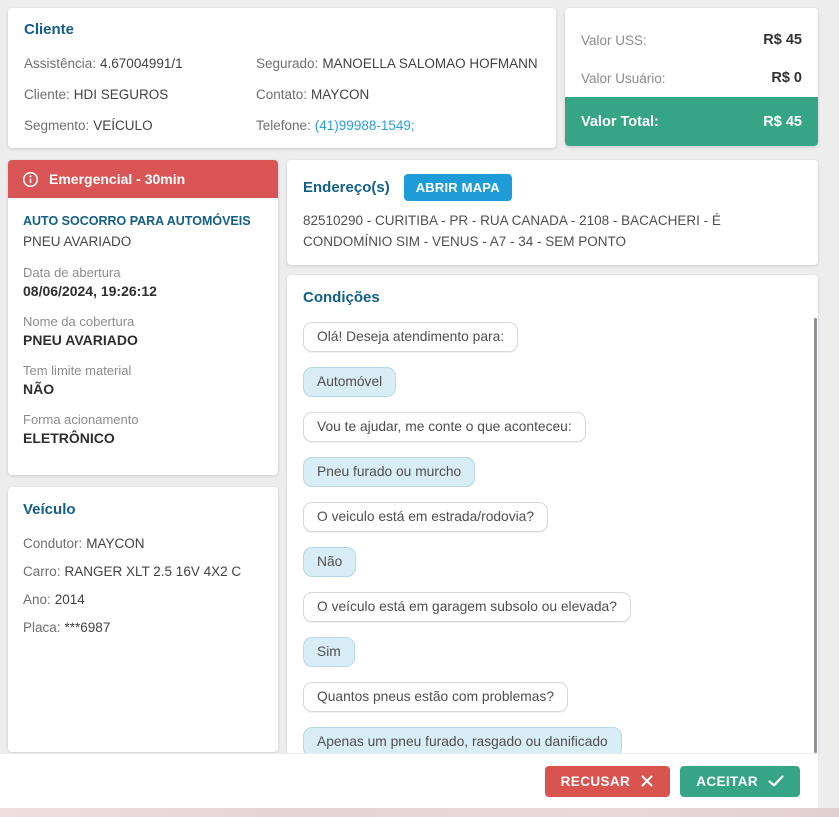 The height and width of the screenshot is (817, 839). I want to click on background-page-strip, so click(419, 812).